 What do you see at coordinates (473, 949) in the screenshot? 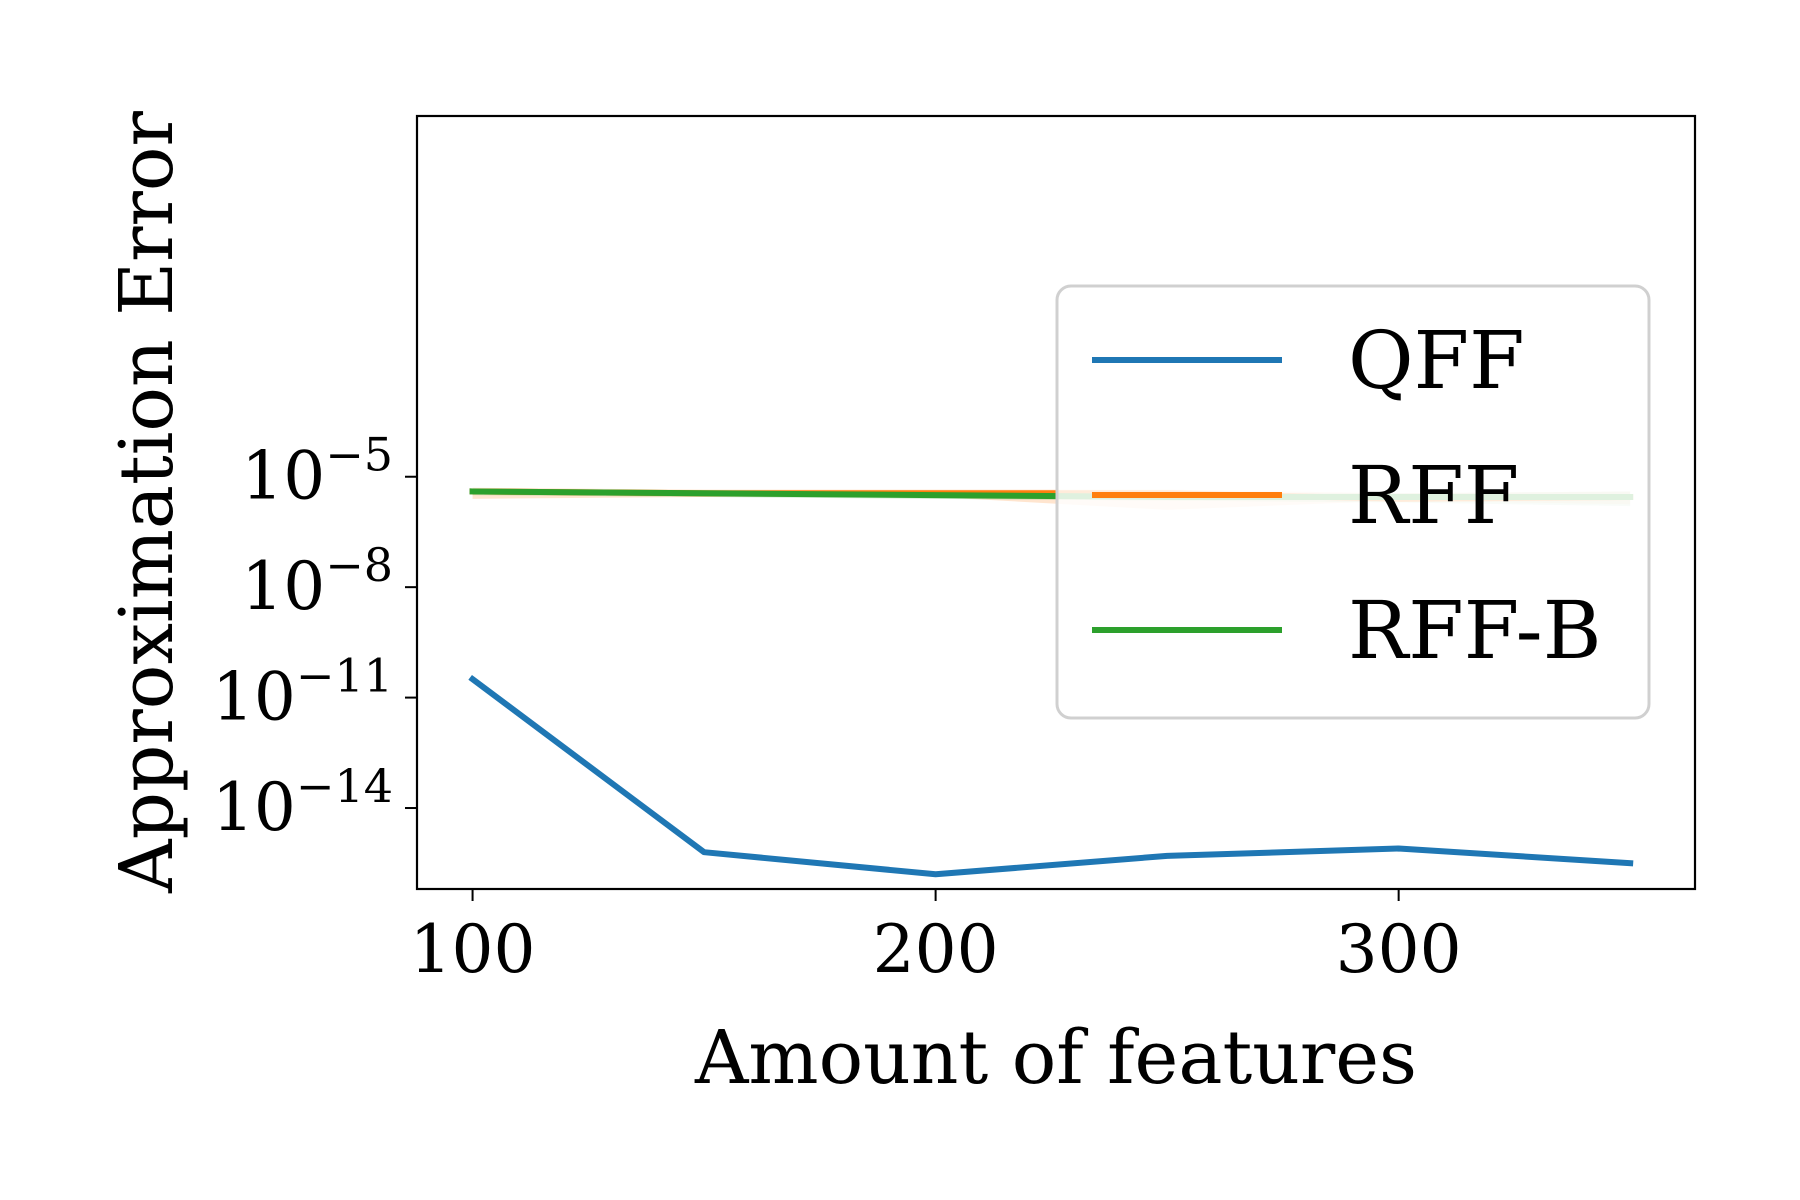
I see `x-tick-label: 100` at bounding box center [473, 949].